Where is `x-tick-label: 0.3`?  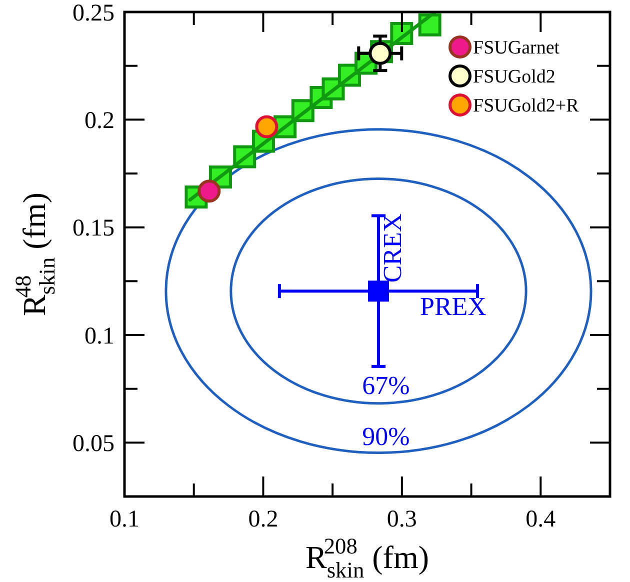 x-tick-label: 0.3 is located at coordinates (401, 519).